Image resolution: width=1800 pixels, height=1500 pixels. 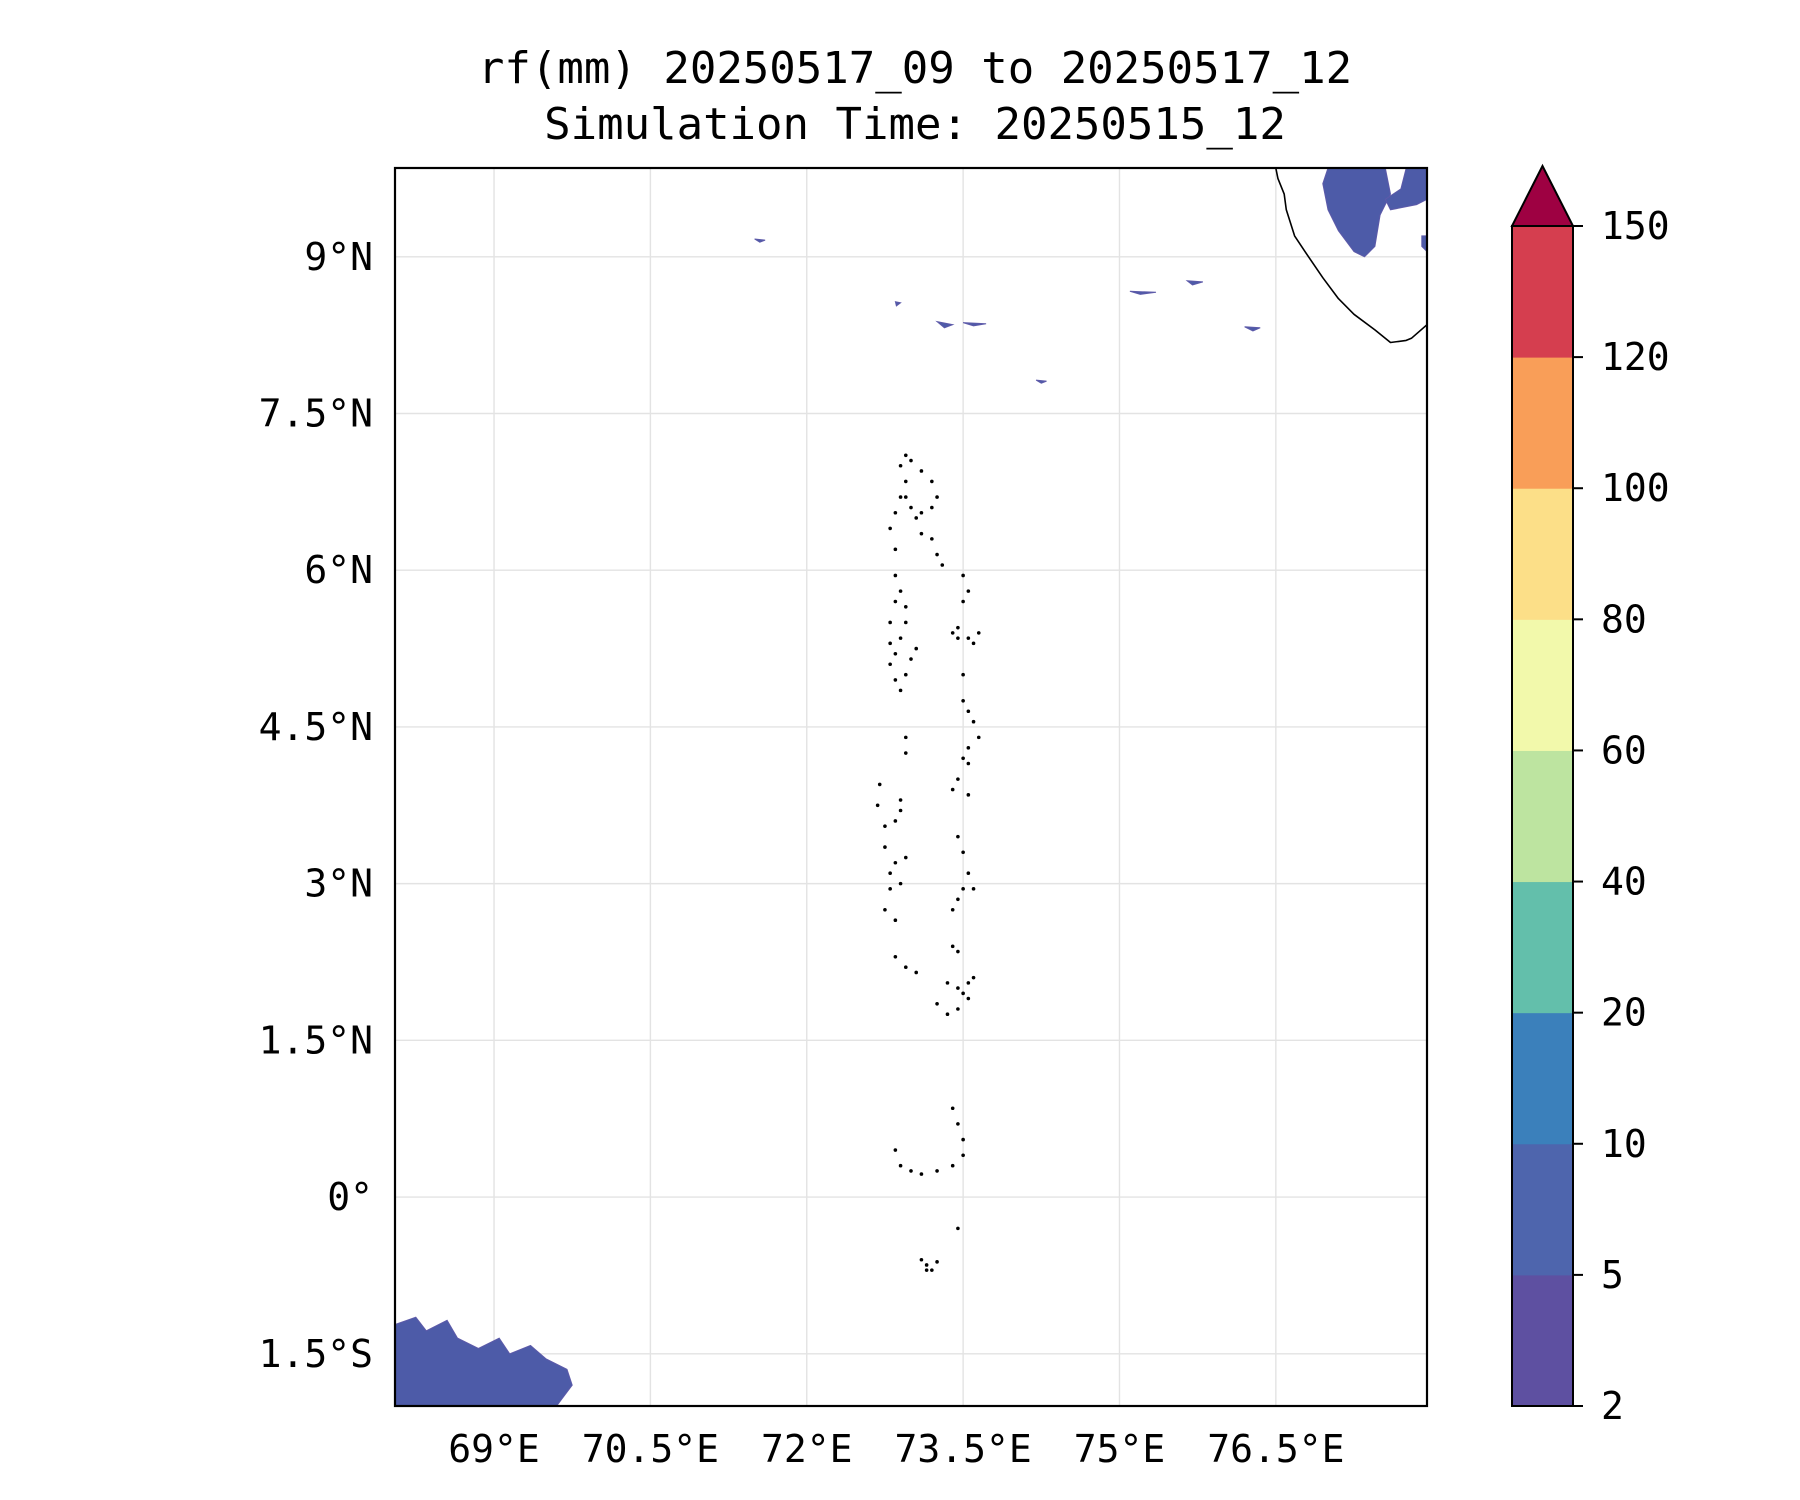 I want to click on colorbar-label-5: 60, so click(x=1624, y=750).